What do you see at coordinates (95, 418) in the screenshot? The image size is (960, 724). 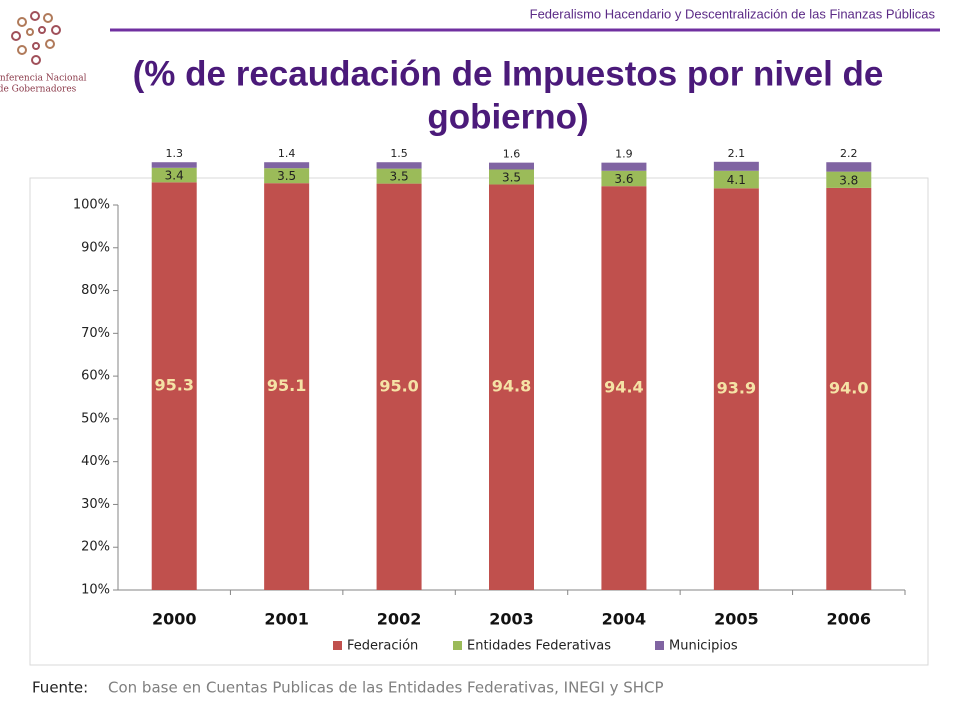 I see `y-tick-label: 50%` at bounding box center [95, 418].